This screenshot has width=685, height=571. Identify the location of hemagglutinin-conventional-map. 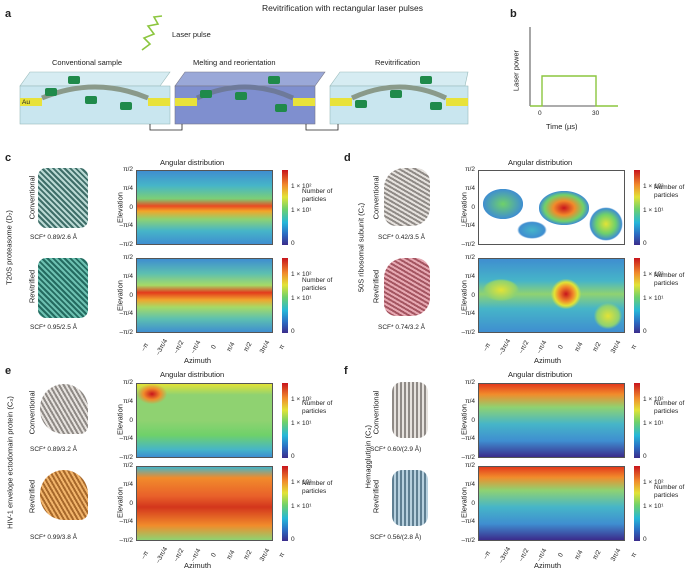
(410, 410).